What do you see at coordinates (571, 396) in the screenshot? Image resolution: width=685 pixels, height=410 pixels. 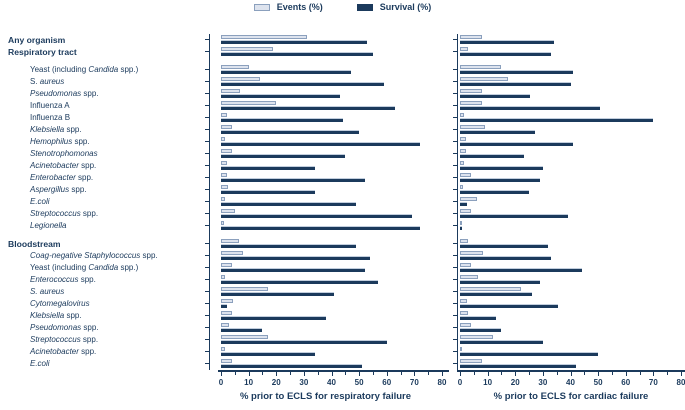 I see `x-axis-title: % prior to ECLS for cardiac failure` at bounding box center [571, 396].